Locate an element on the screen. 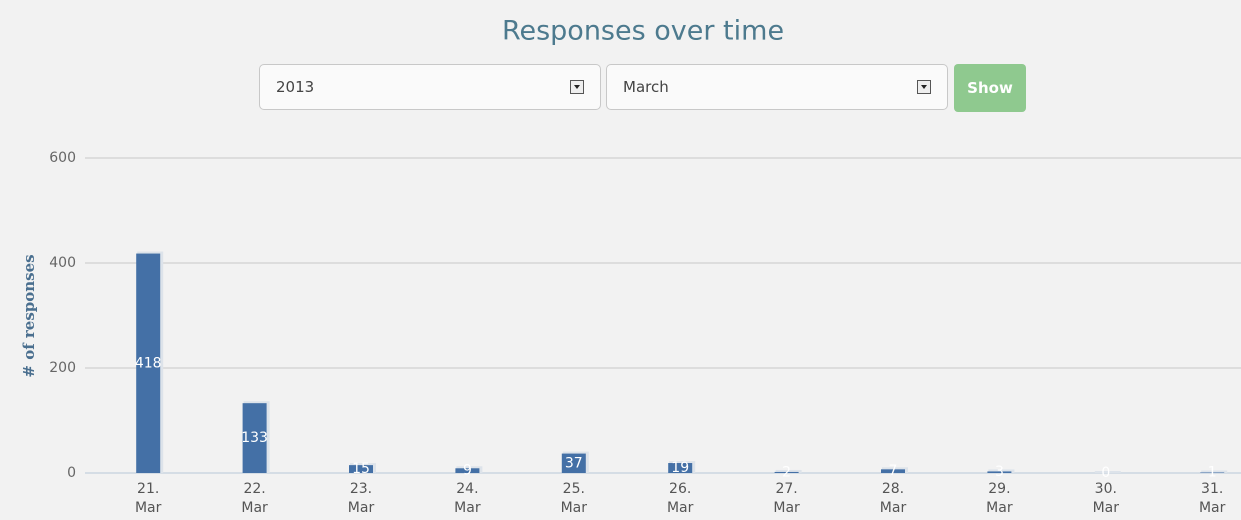  data-label: 2 is located at coordinates (786, 472).